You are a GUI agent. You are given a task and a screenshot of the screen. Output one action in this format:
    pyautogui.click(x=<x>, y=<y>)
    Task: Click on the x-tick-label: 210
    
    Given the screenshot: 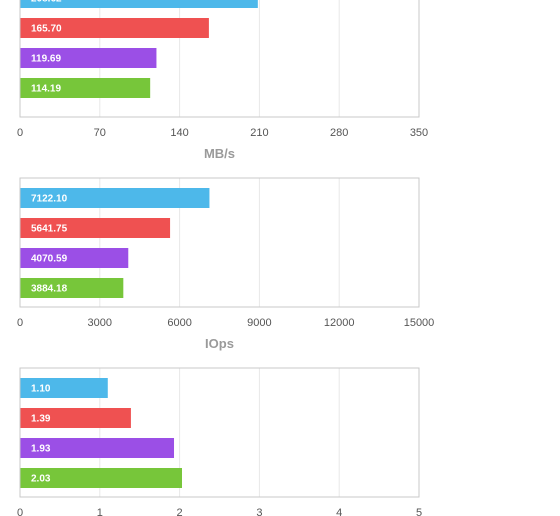 What is the action you would take?
    pyautogui.click(x=259, y=133)
    